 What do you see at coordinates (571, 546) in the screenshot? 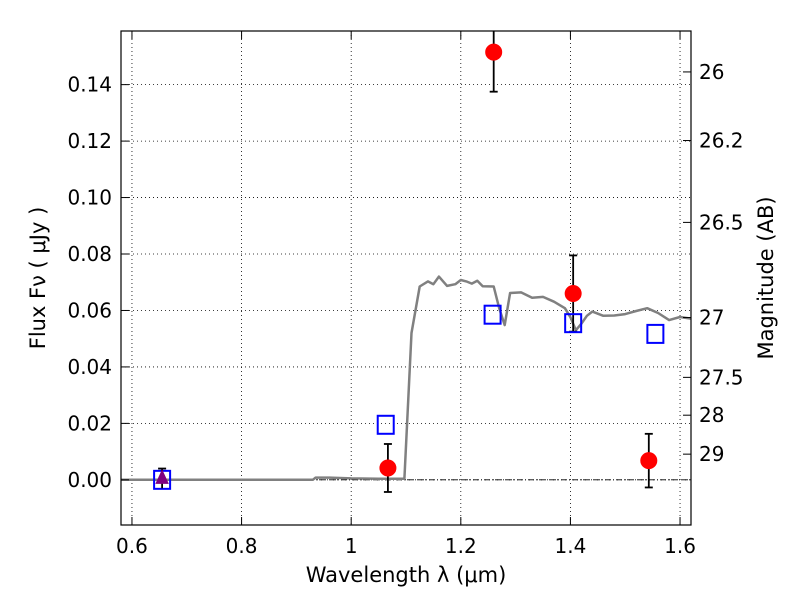
I see `x-tick-label: 1.4` at bounding box center [571, 546].